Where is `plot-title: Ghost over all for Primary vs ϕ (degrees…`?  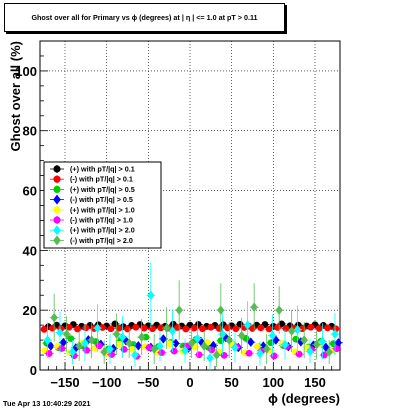 plot-title: Ghost over all for Primary vs ϕ (degrees… is located at coordinates (144, 17).